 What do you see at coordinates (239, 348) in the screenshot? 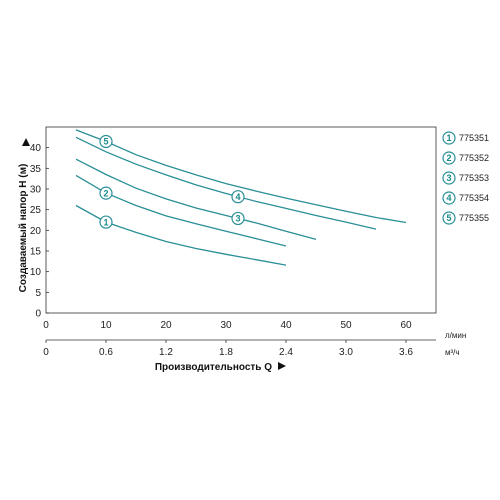
I see `secondary-x-axis-ticks: 0 0.6 1.2 1.8 2.4 3.0 3.6` at bounding box center [239, 348].